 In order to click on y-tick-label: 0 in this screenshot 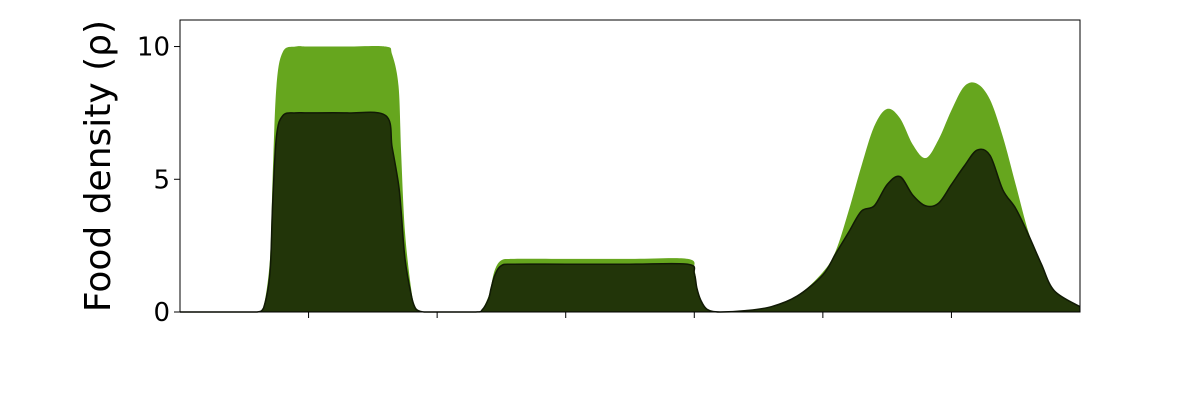, I will do `click(161, 313)`.